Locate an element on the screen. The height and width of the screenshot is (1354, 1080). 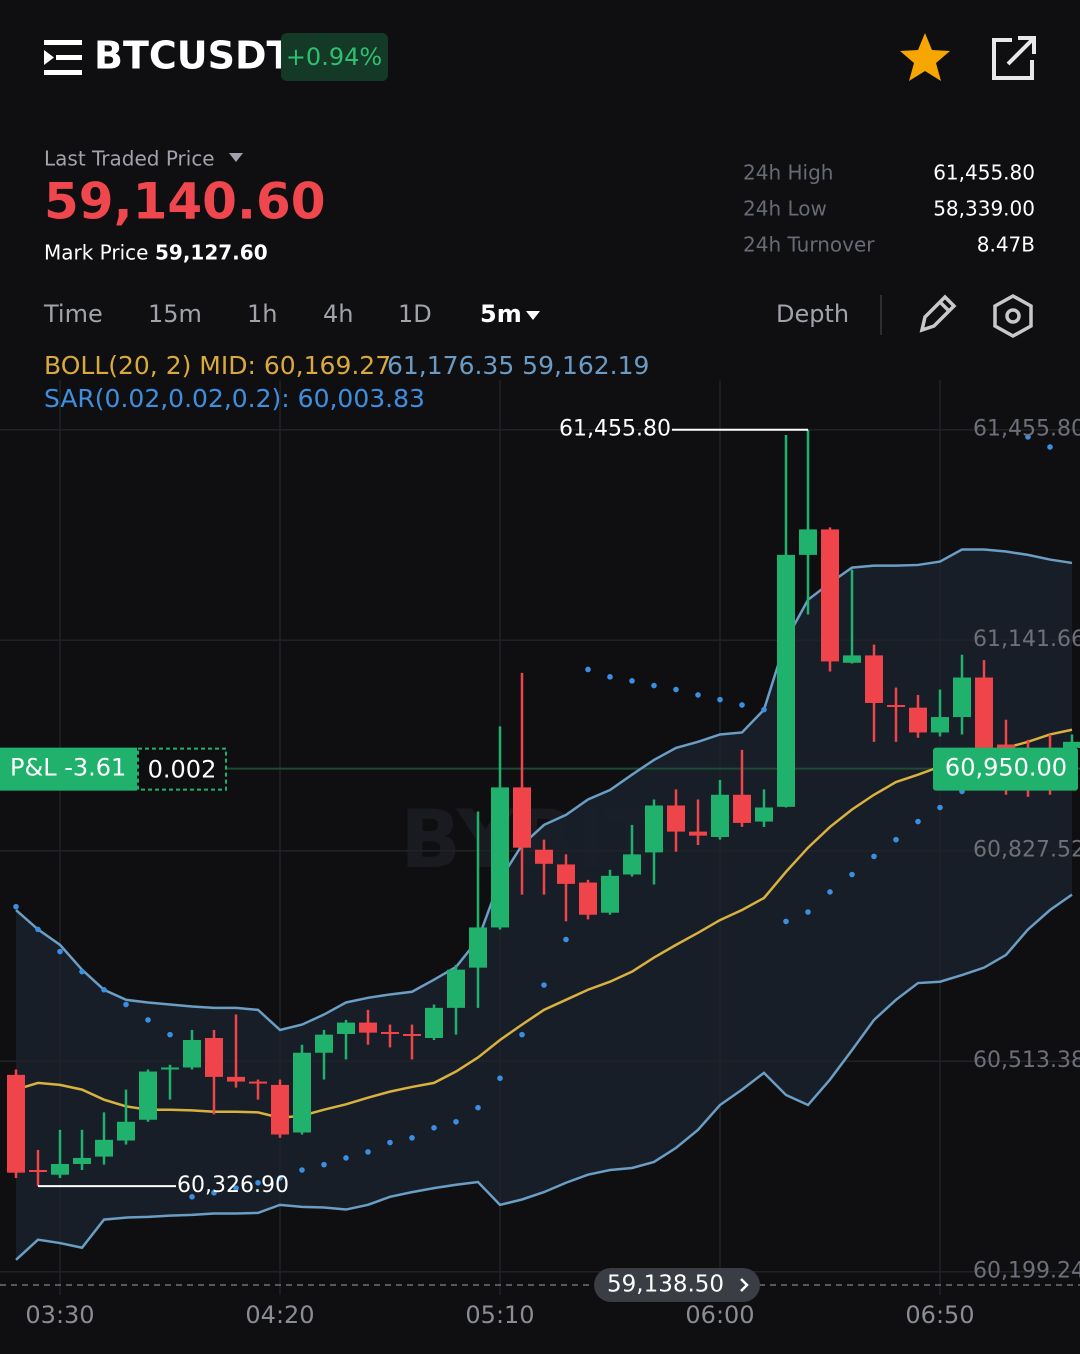
x-tick-label: 06:50 is located at coordinates (939, 1315).